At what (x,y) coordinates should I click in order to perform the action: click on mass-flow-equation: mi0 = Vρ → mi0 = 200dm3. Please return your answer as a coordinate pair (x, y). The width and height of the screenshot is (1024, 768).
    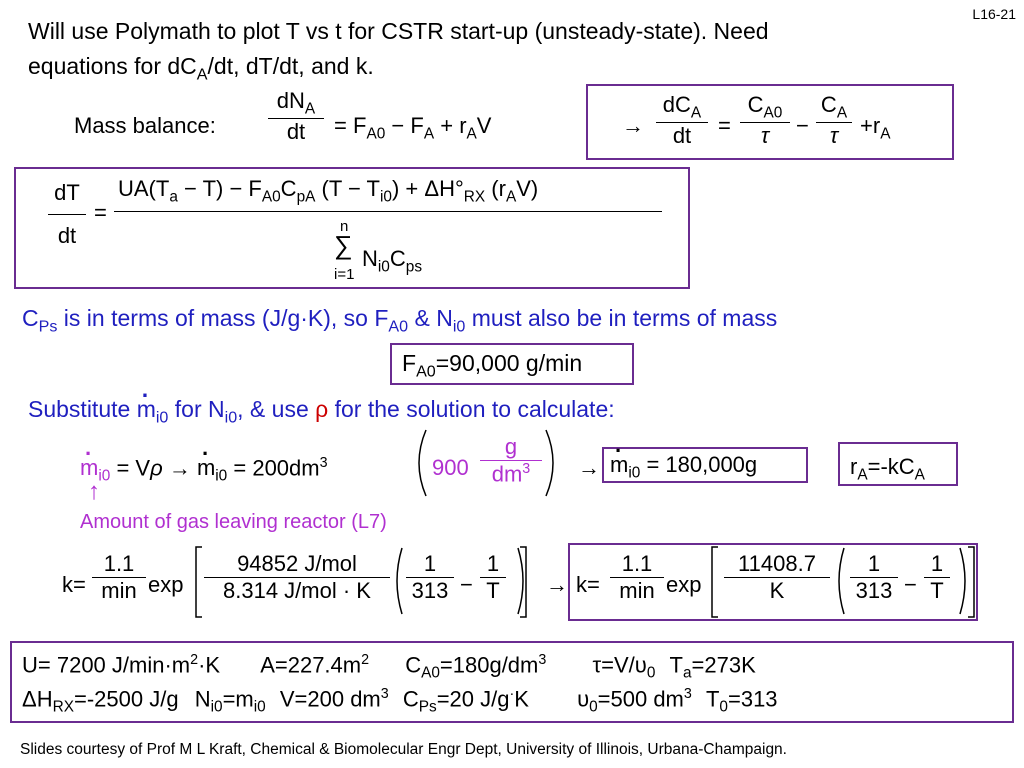
    Looking at the image, I should click on (204, 463).